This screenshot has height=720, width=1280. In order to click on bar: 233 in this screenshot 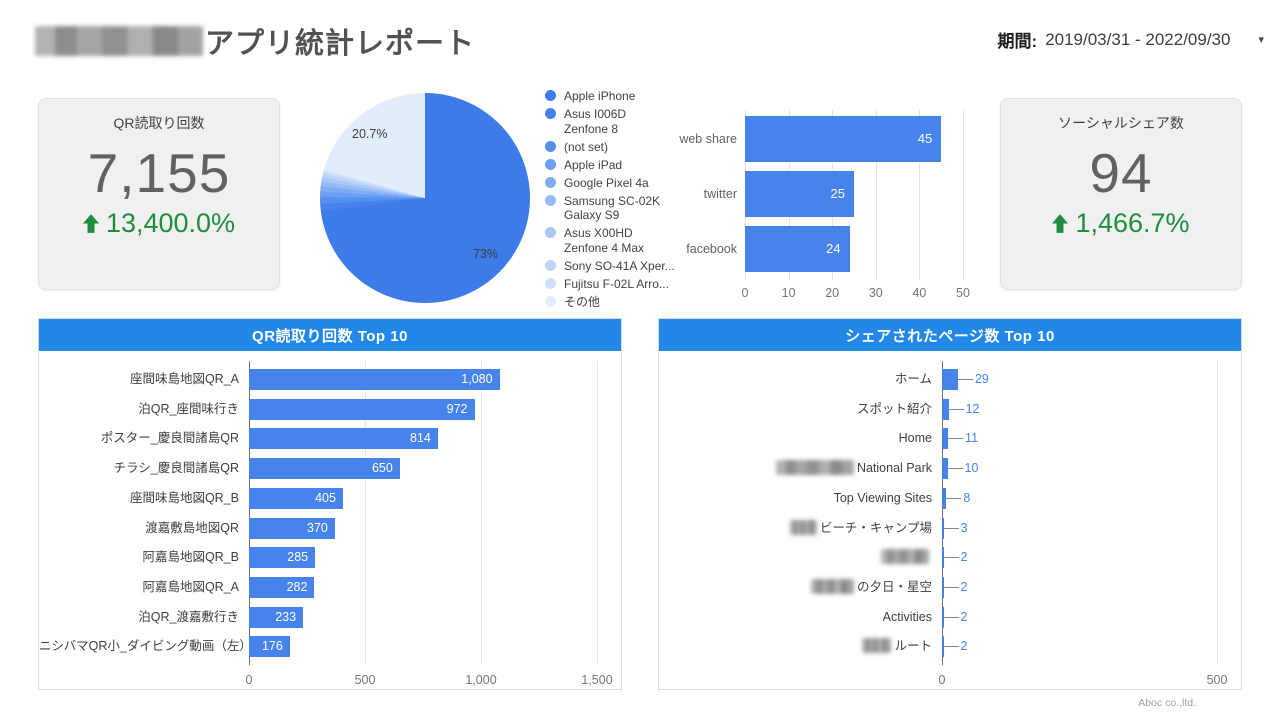, I will do `click(276, 617)`.